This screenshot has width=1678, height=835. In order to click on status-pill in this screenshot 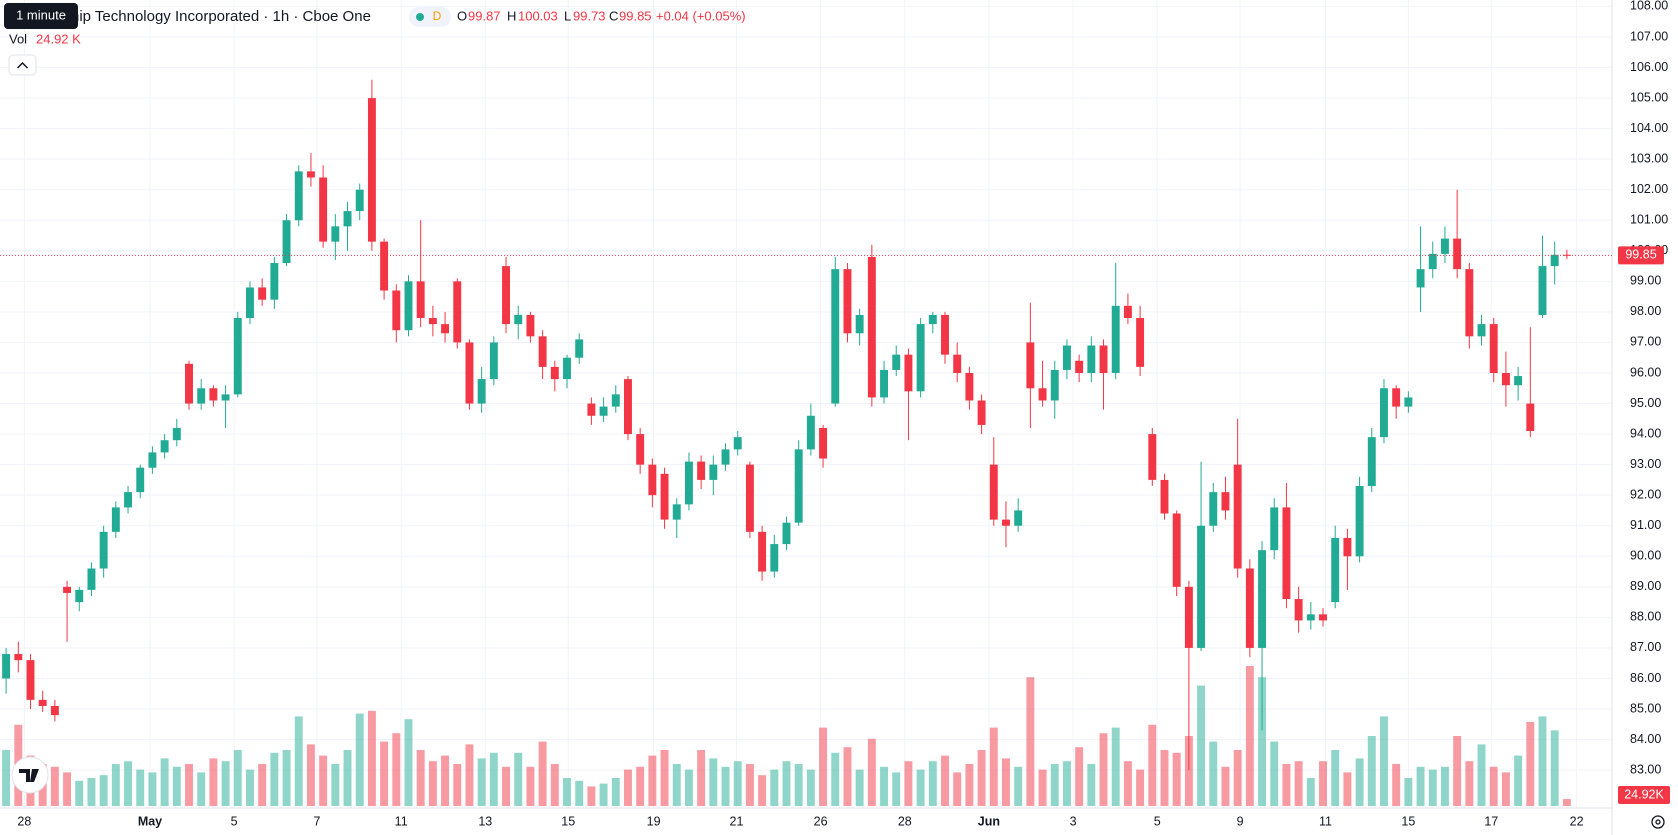, I will do `click(430, 17)`.